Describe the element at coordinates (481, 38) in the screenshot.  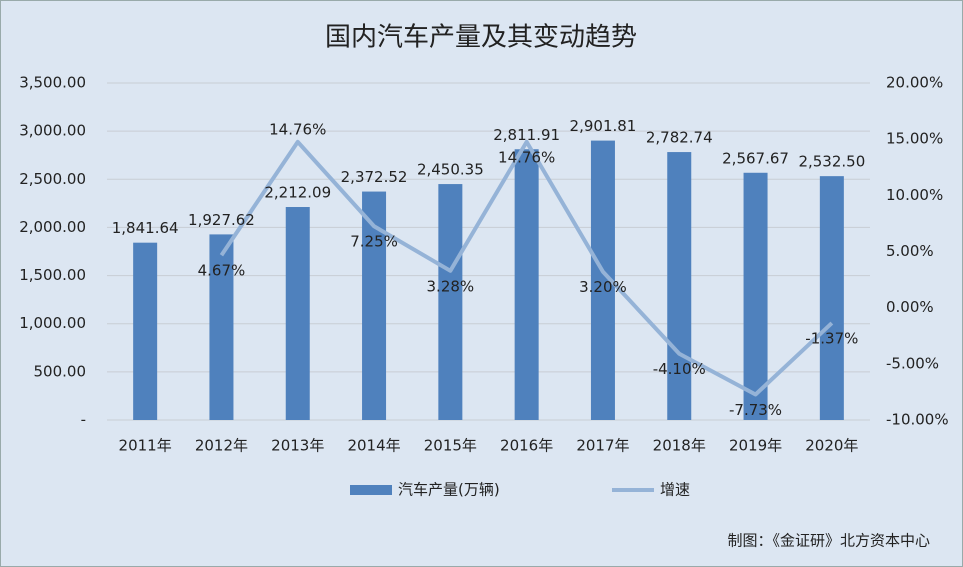
I see `chart-title: 国内汽车产量及其变动趋势` at that location.